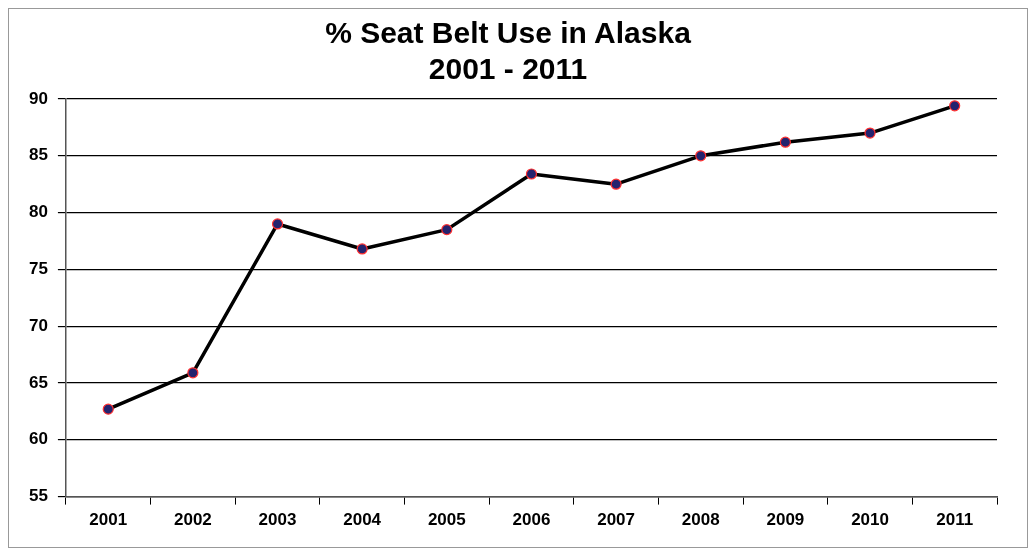  What do you see at coordinates (38, 325) in the screenshot?
I see `y-tick-label: 70` at bounding box center [38, 325].